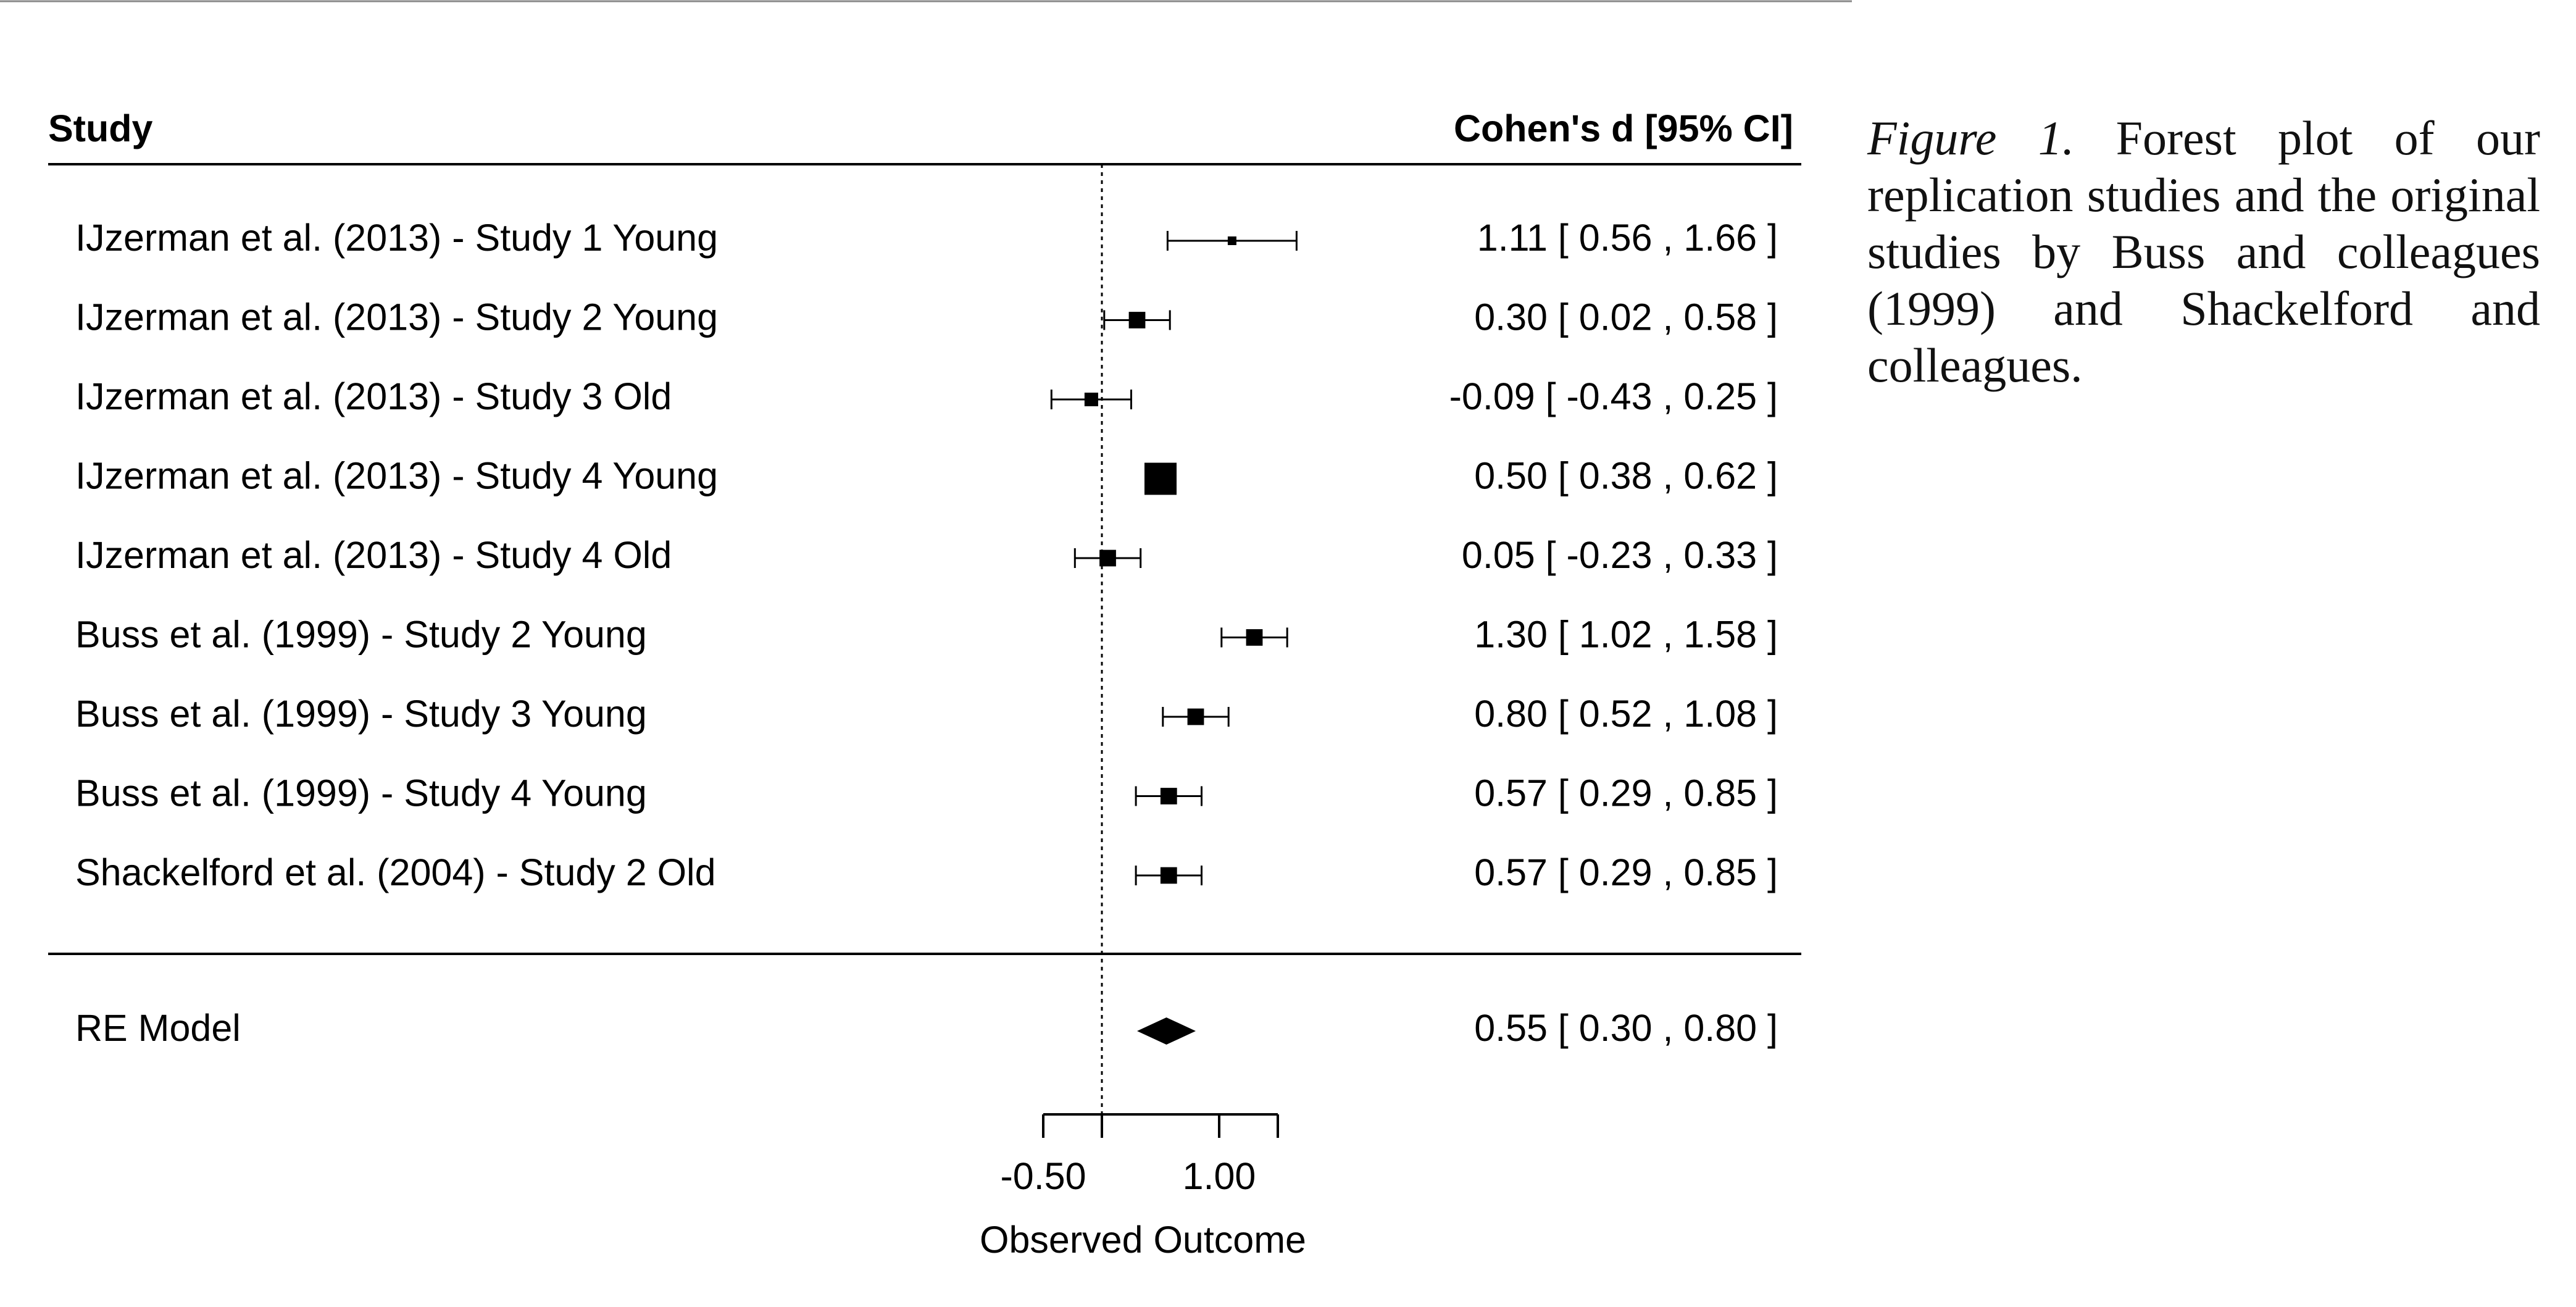  Describe the element at coordinates (396, 317) in the screenshot. I see `study-label: IJzerman et al. (2013) - Study 2 Young` at that location.